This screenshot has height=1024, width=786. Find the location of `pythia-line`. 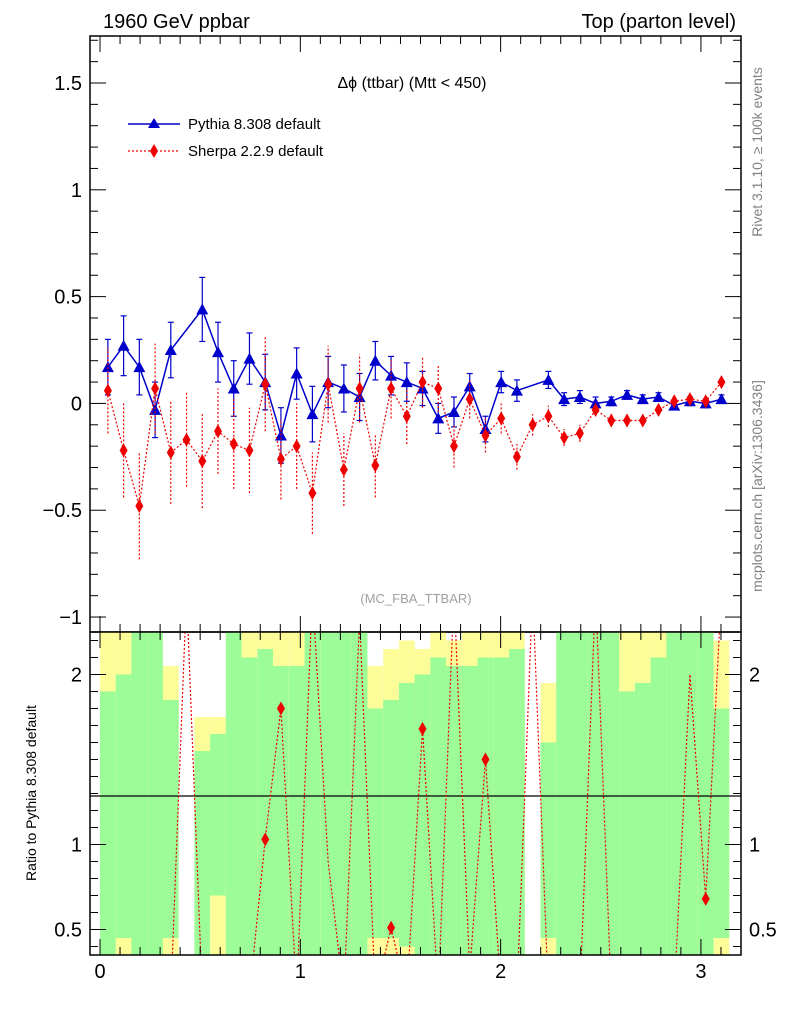

pythia-line is located at coordinates (414, 373).